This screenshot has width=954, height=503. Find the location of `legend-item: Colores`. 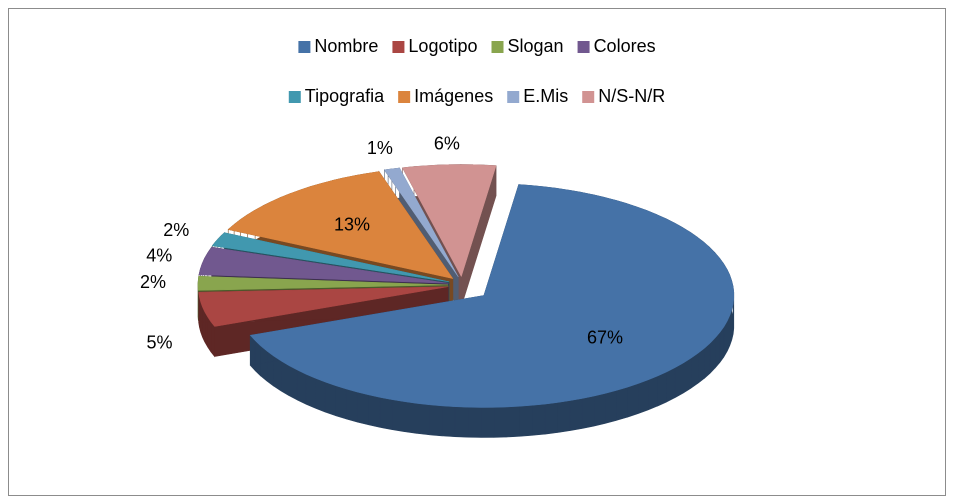

legend-item: Colores is located at coordinates (616, 46).